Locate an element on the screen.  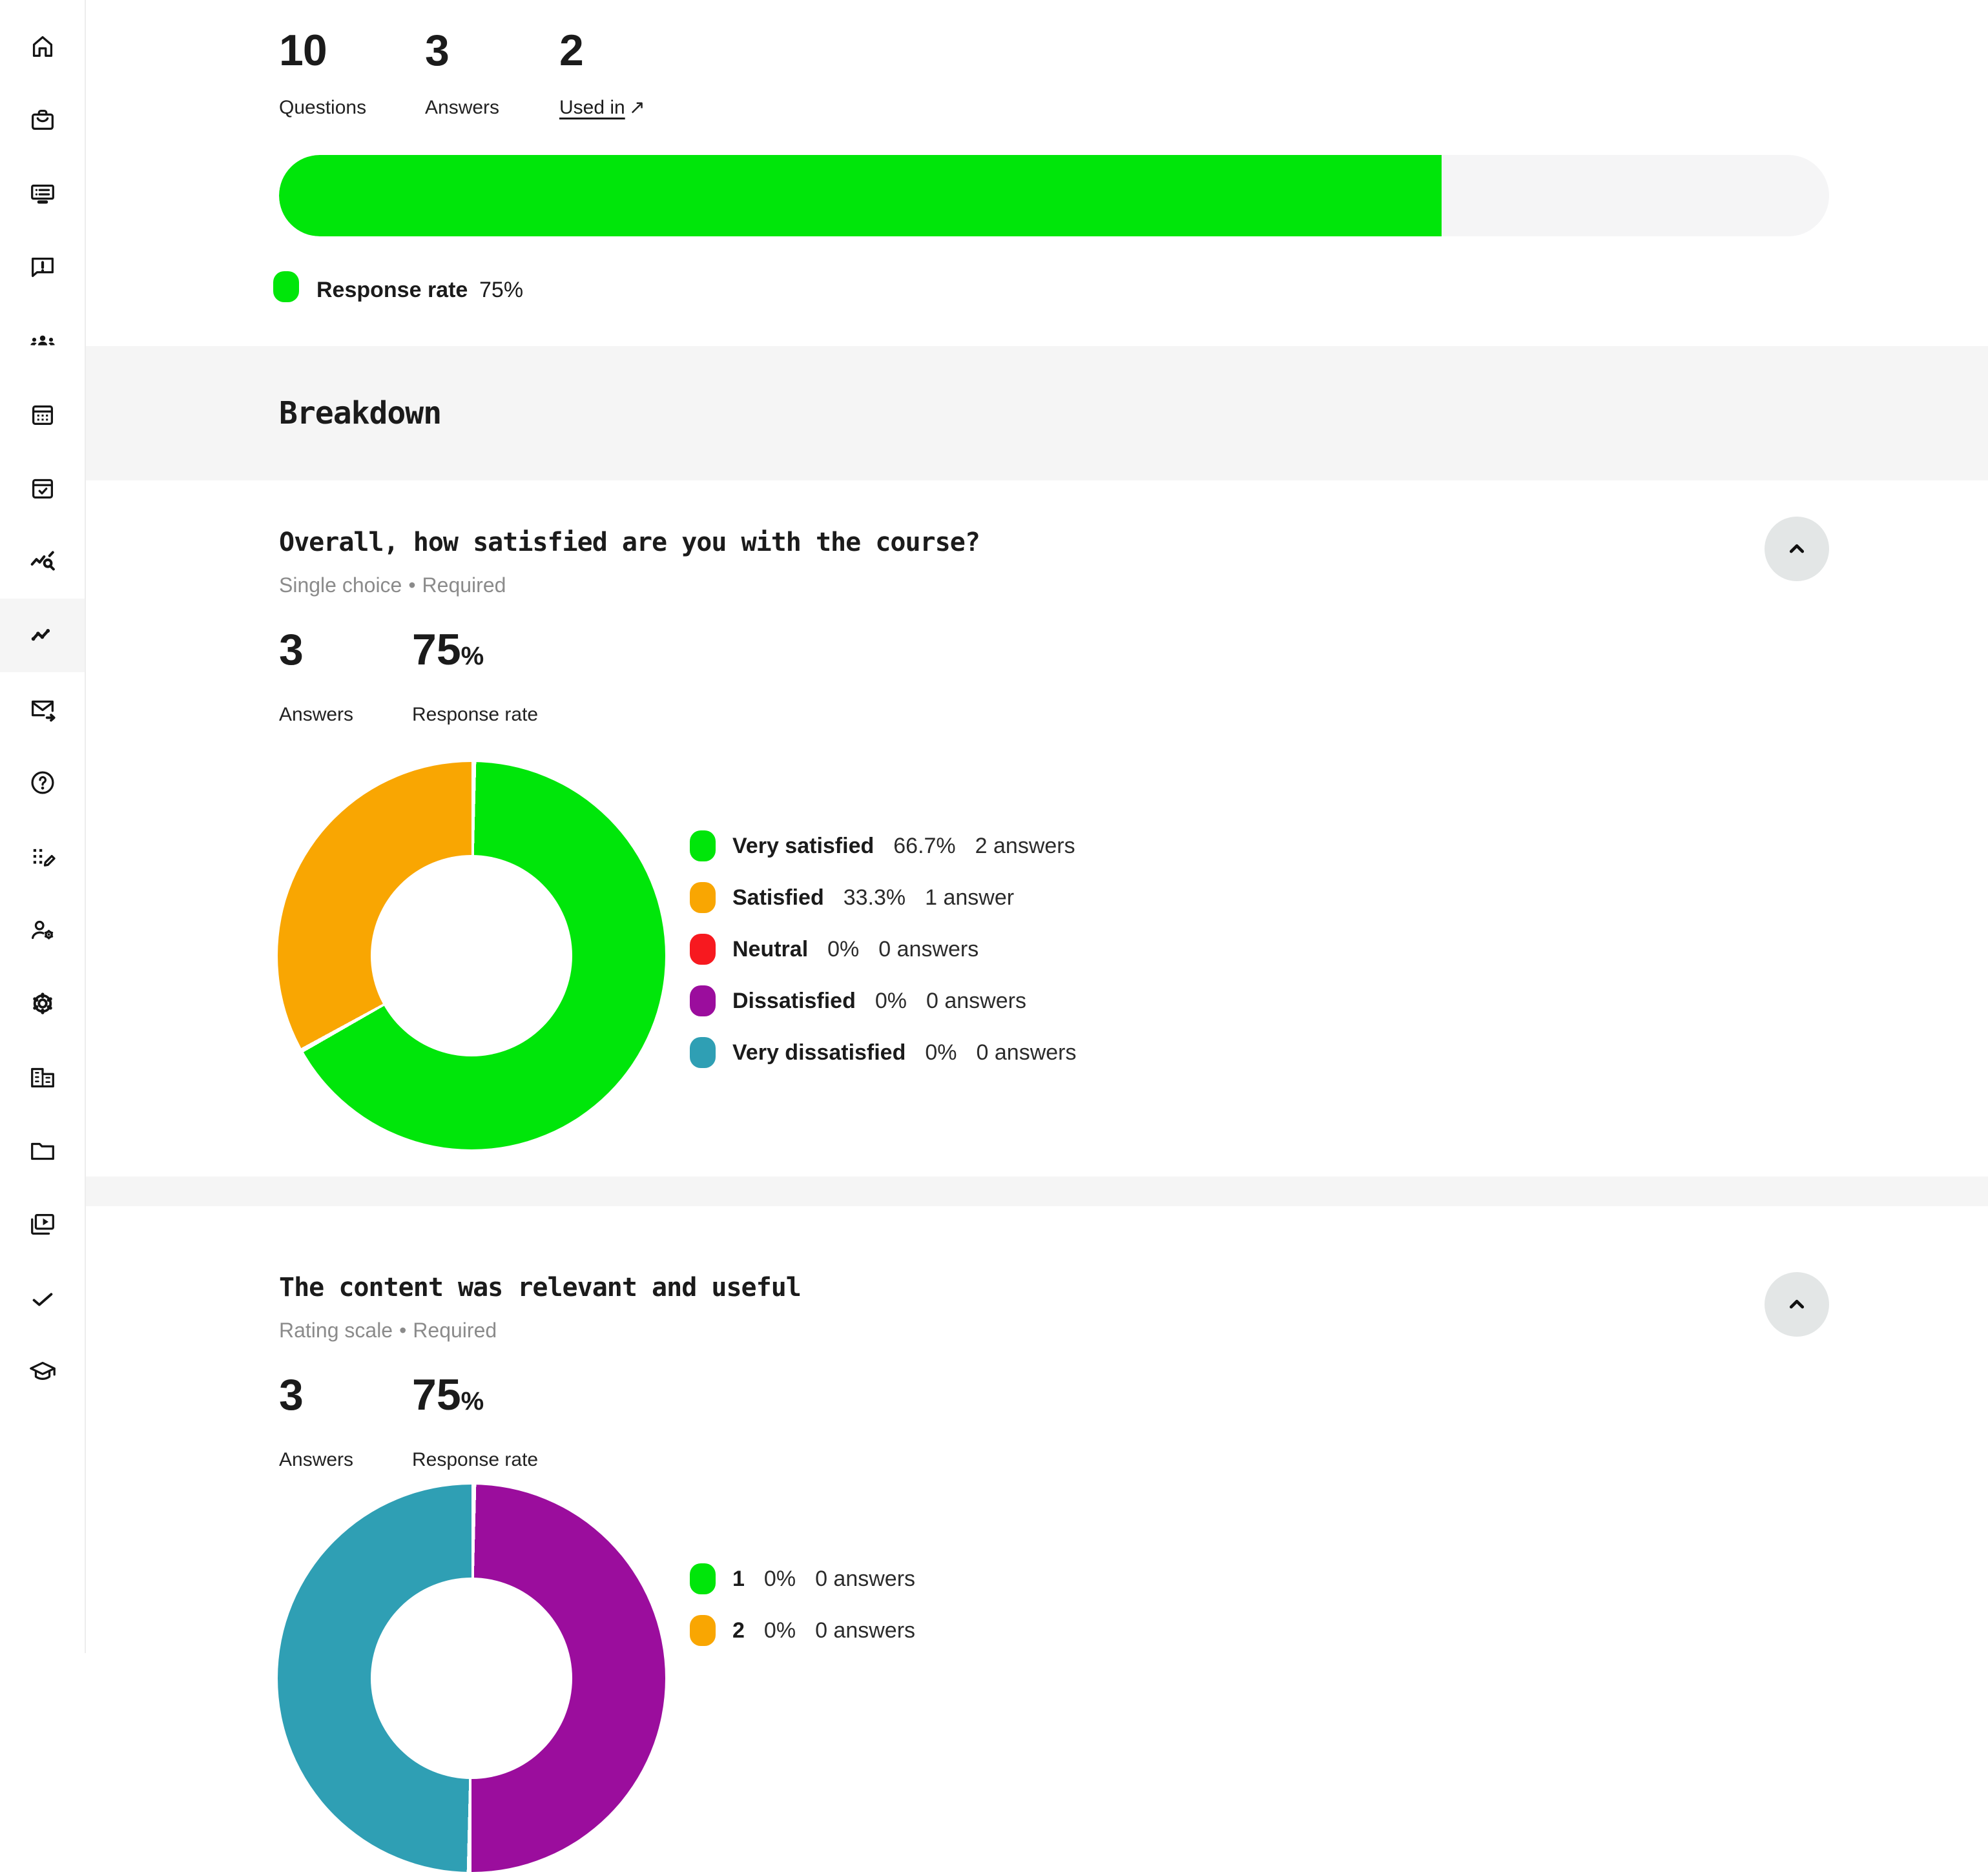
question-1-answers-count: 3 is located at coordinates (291, 649).